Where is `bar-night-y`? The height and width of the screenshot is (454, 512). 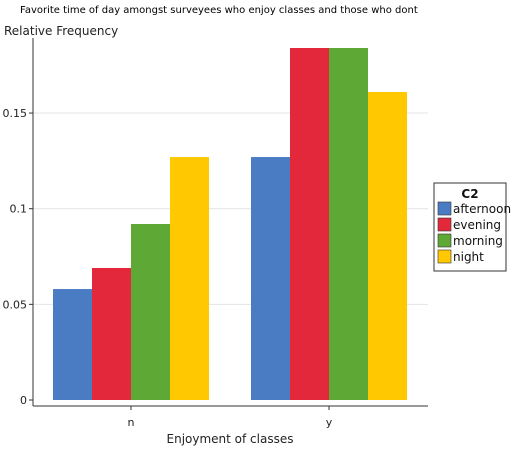 bar-night-y is located at coordinates (387, 246).